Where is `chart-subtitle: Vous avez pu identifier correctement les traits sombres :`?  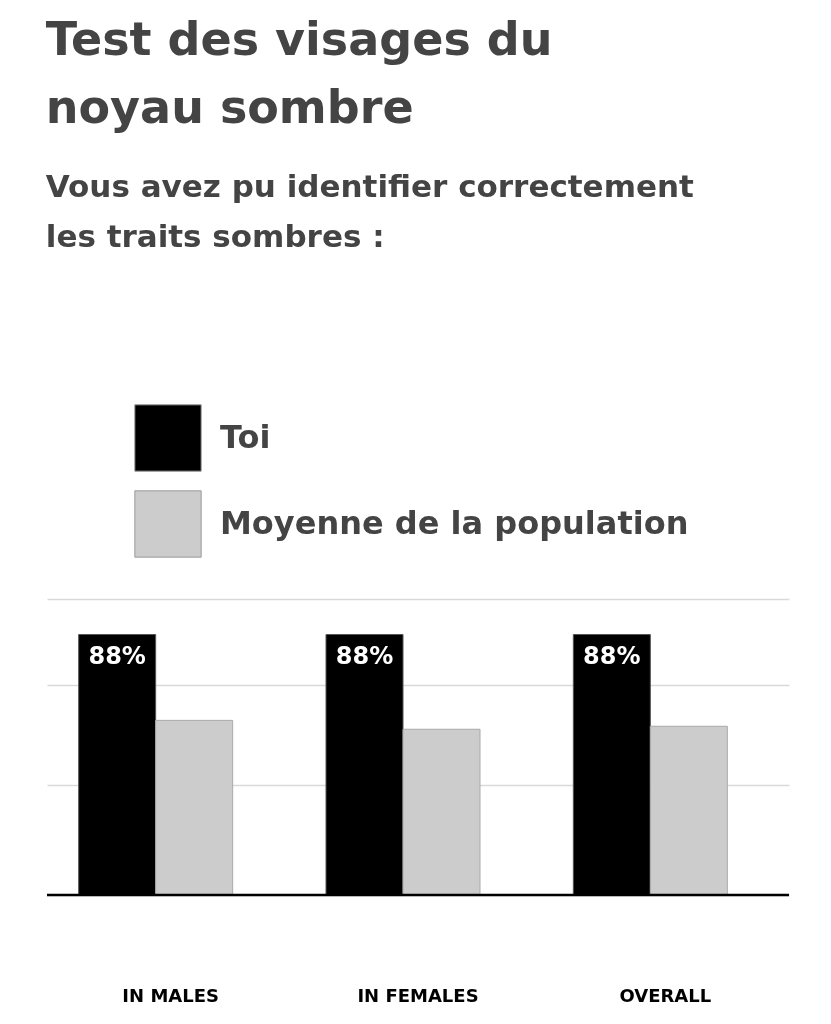
chart-subtitle: Vous avez pu identifier correctement les traits sombres : is located at coordinates (370, 211).